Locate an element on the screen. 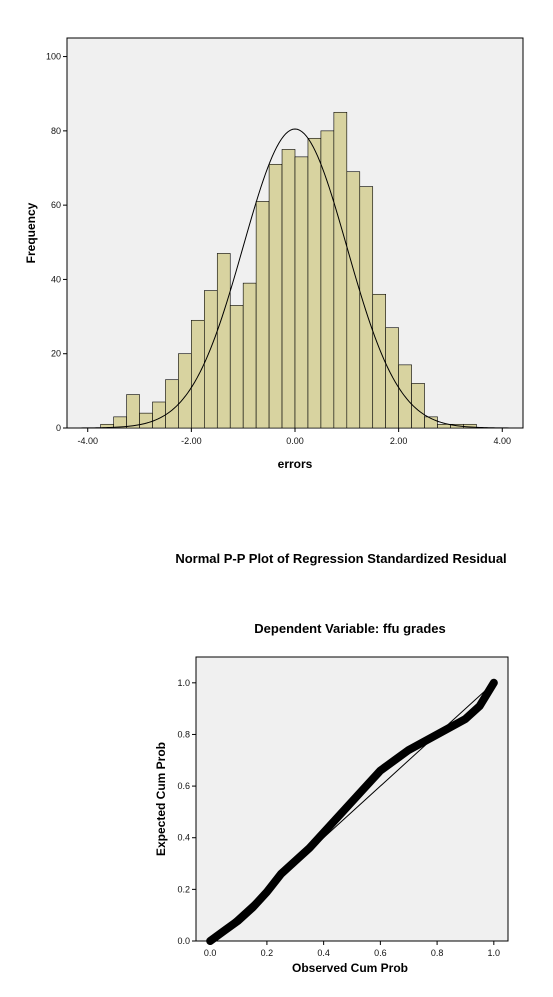 This screenshot has height=997, width=553. histogram-x-tick-label: -4.00 is located at coordinates (87, 441).